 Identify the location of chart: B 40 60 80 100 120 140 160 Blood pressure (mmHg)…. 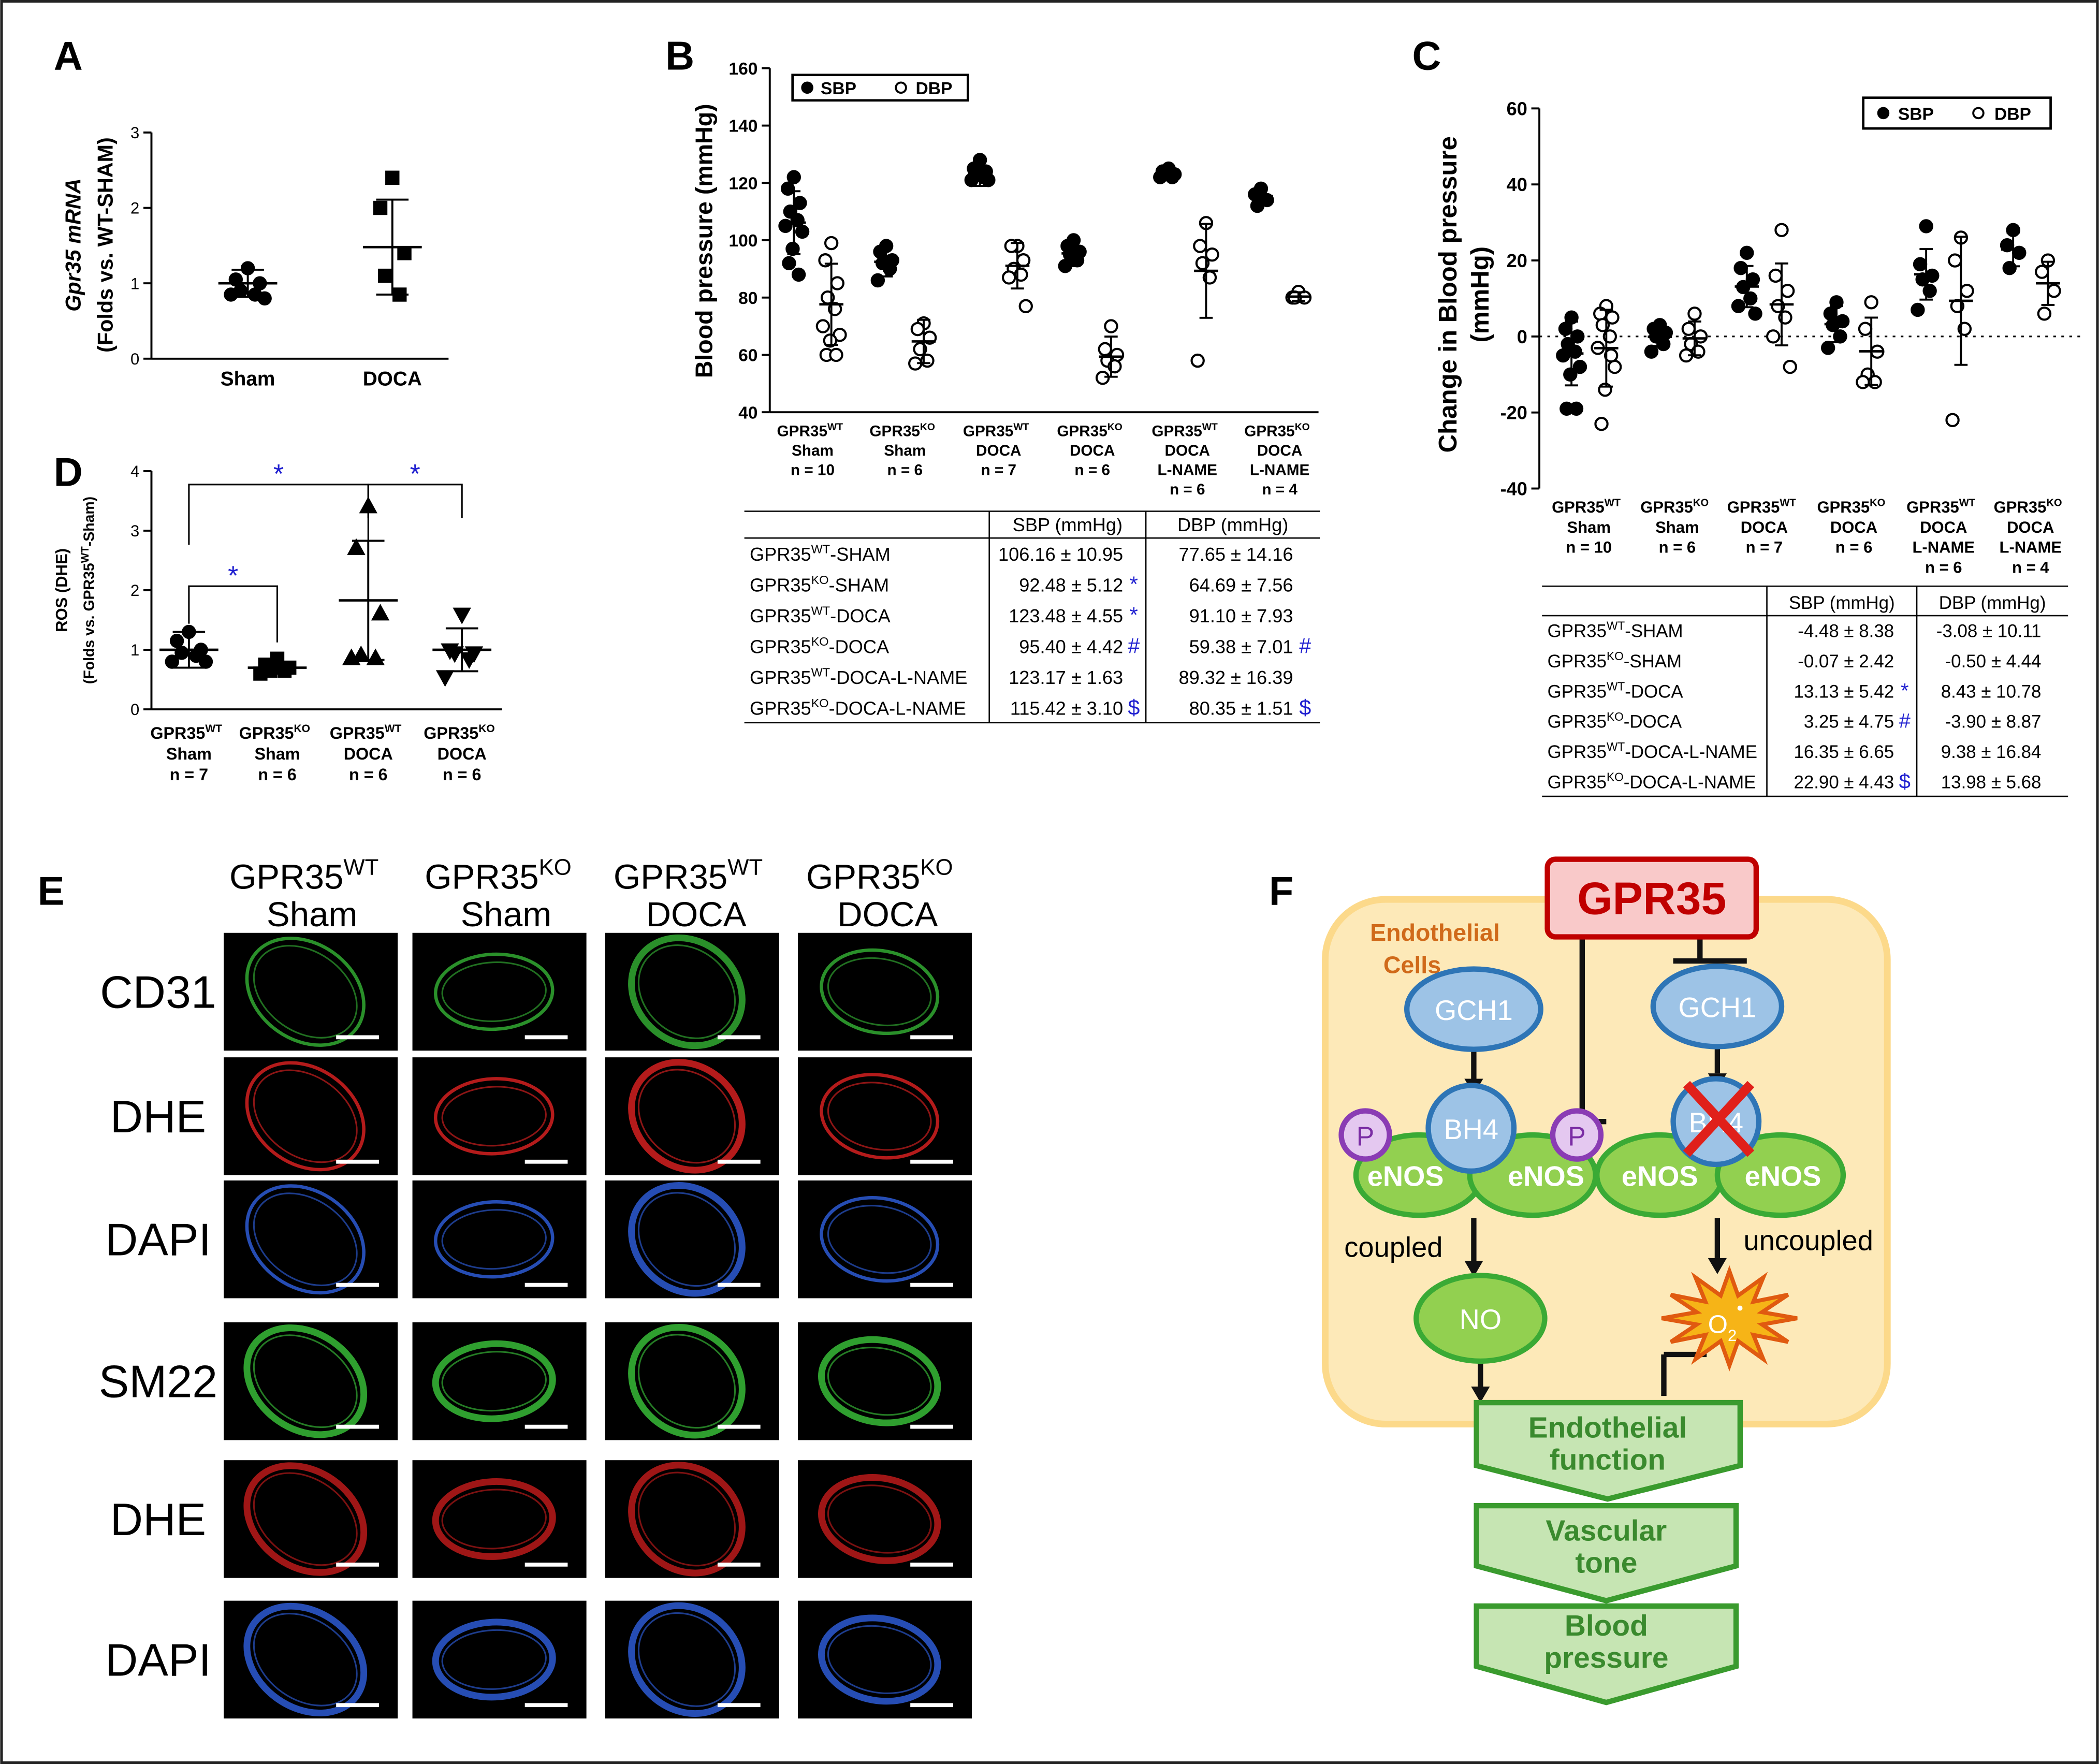
(992, 266).